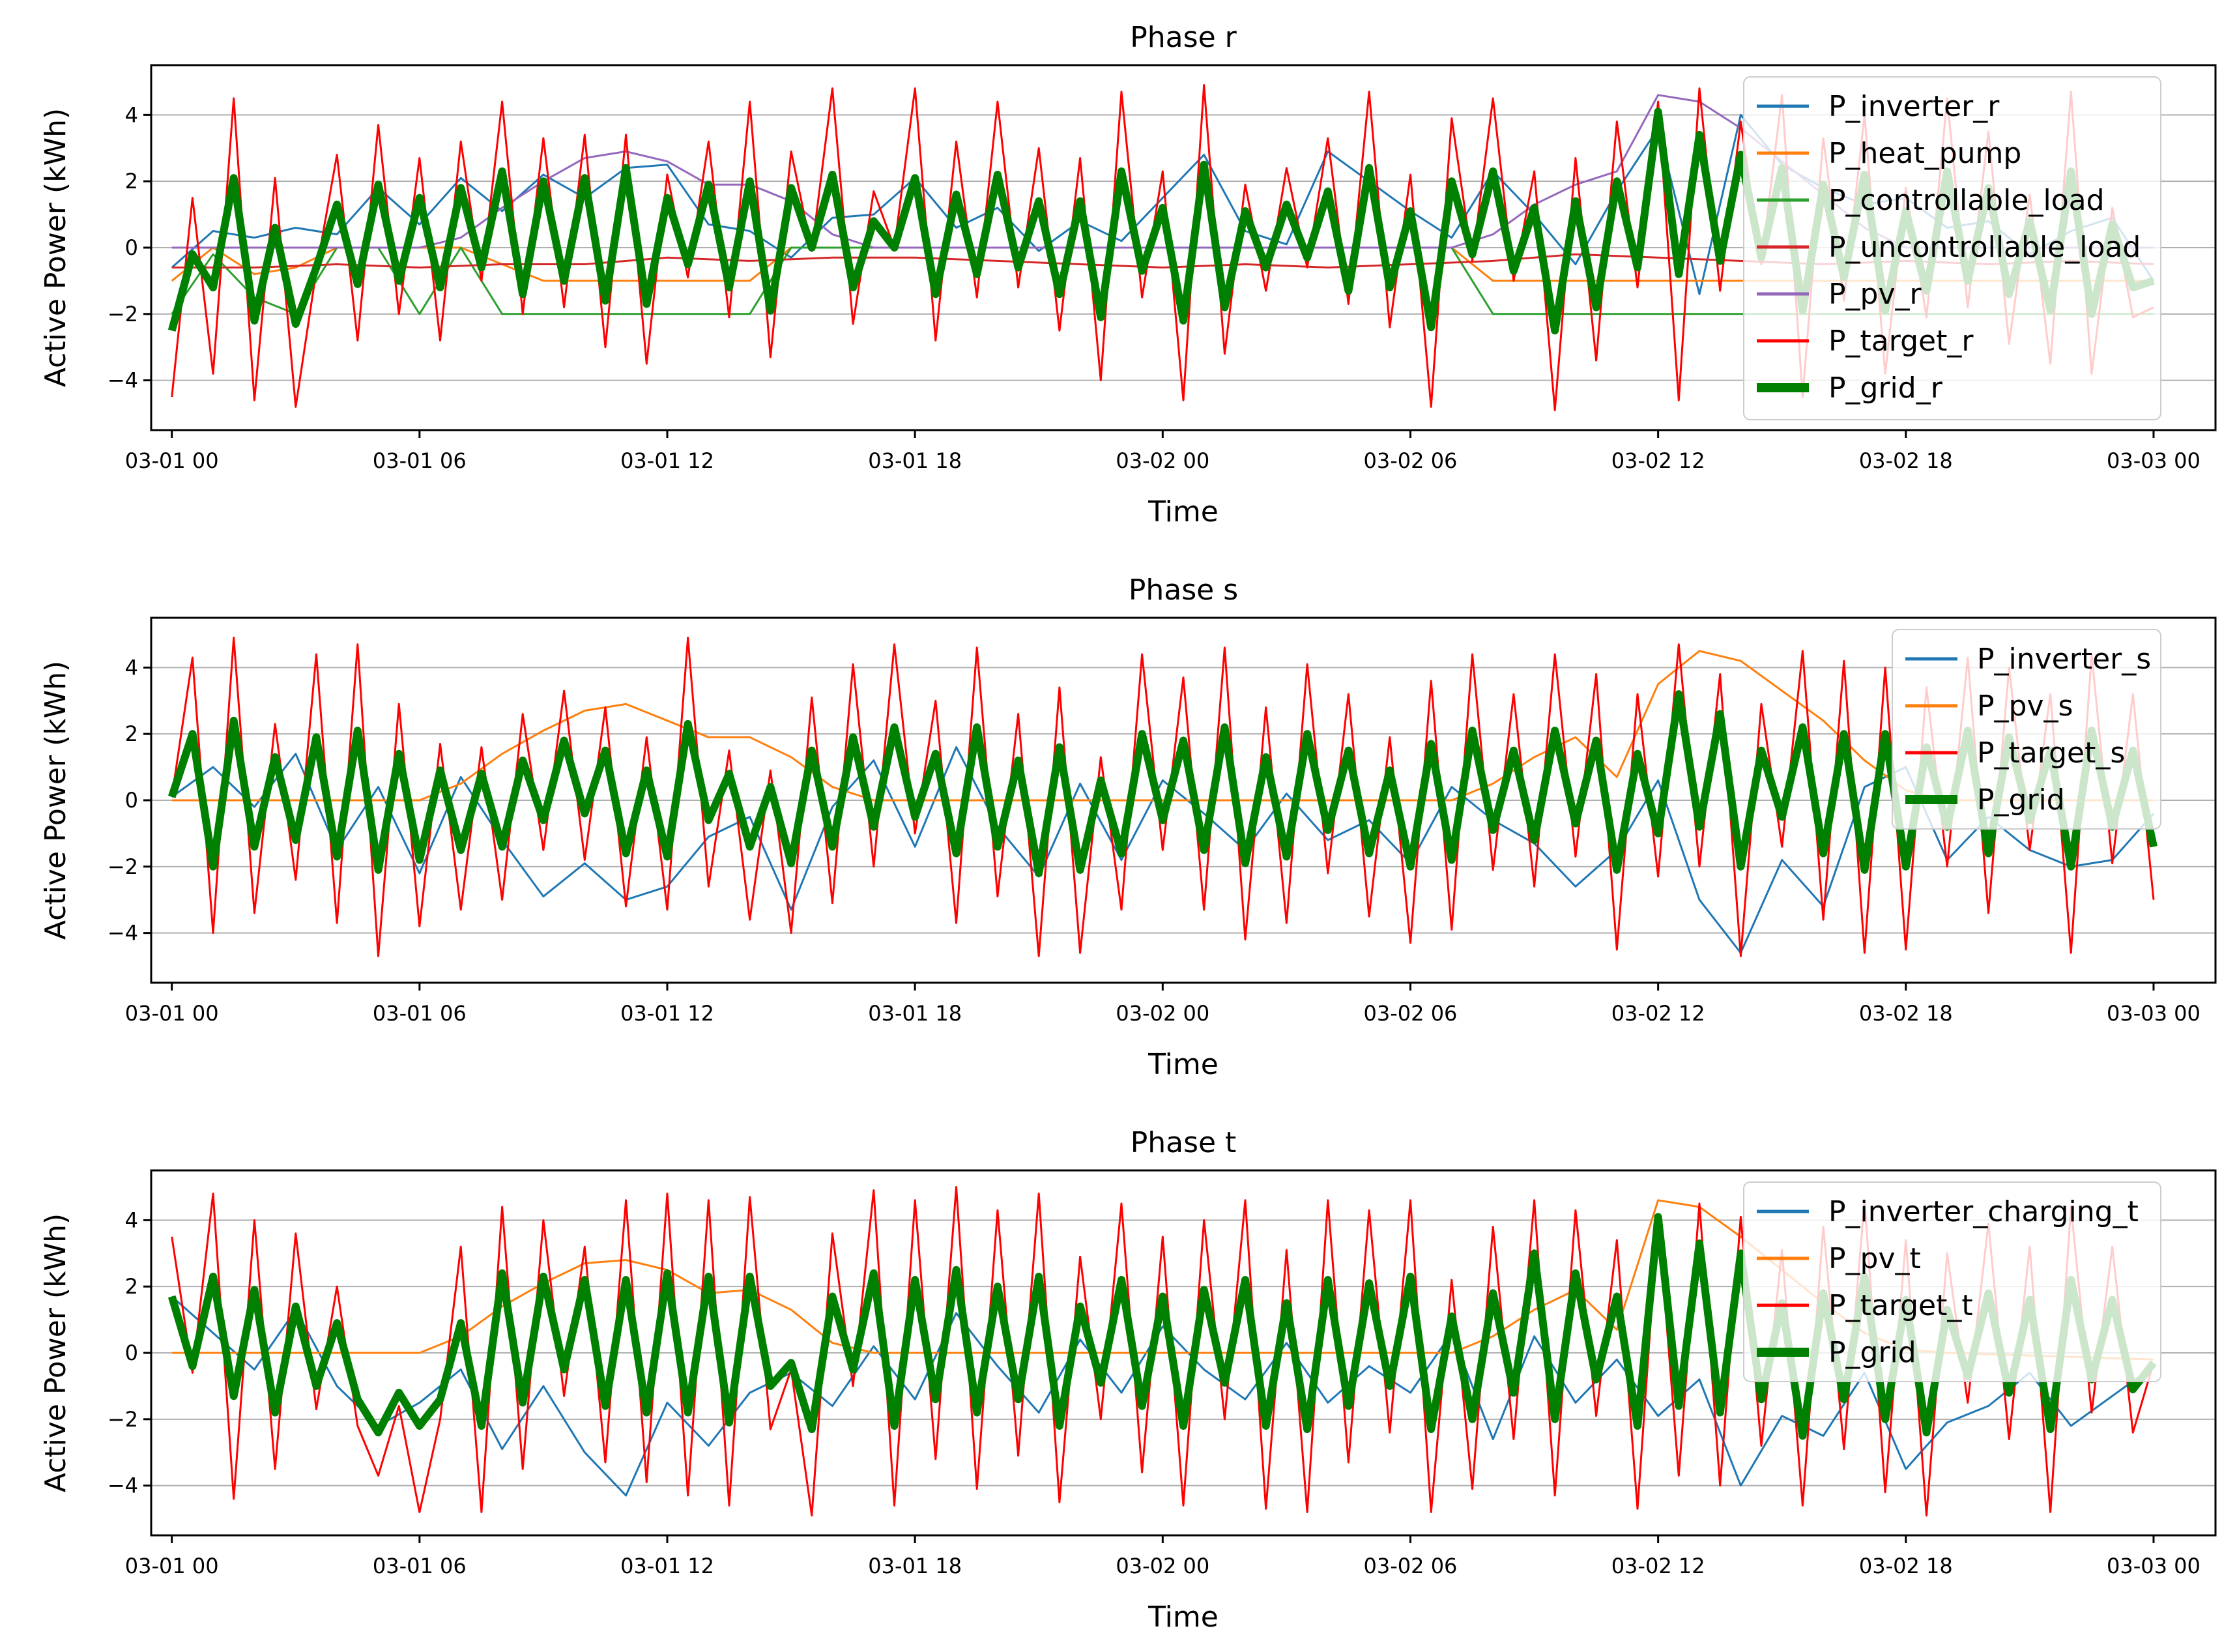  Describe the element at coordinates (1901, 342) in the screenshot. I see `legend-entry: P_target_r` at that location.